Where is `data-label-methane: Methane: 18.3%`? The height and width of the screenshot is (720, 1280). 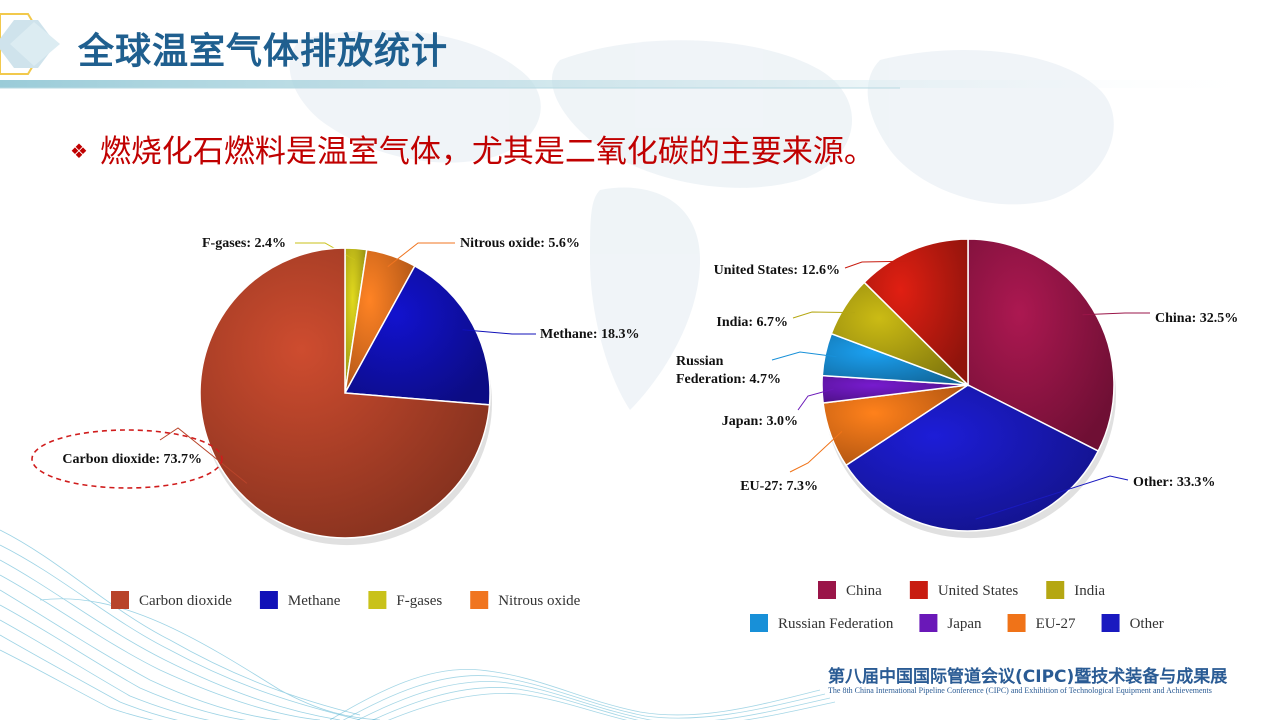
data-label-methane: Methane: 18.3% is located at coordinates (590, 334).